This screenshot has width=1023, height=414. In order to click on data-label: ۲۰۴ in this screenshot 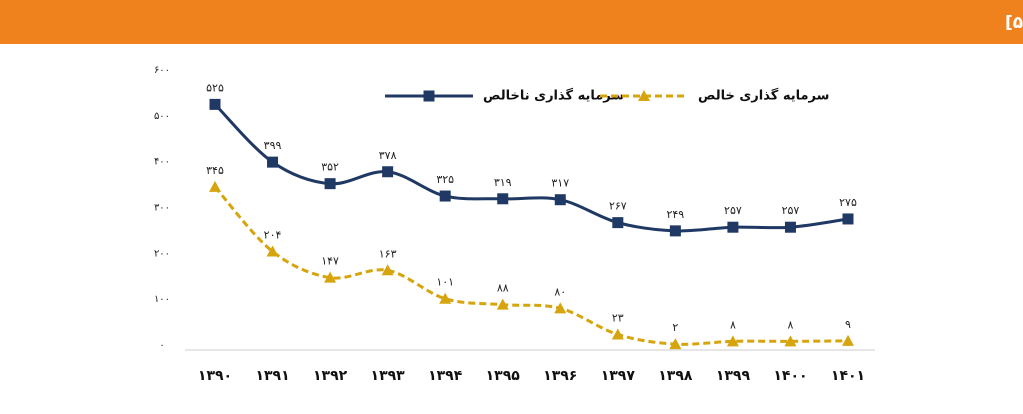, I will do `click(273, 235)`.